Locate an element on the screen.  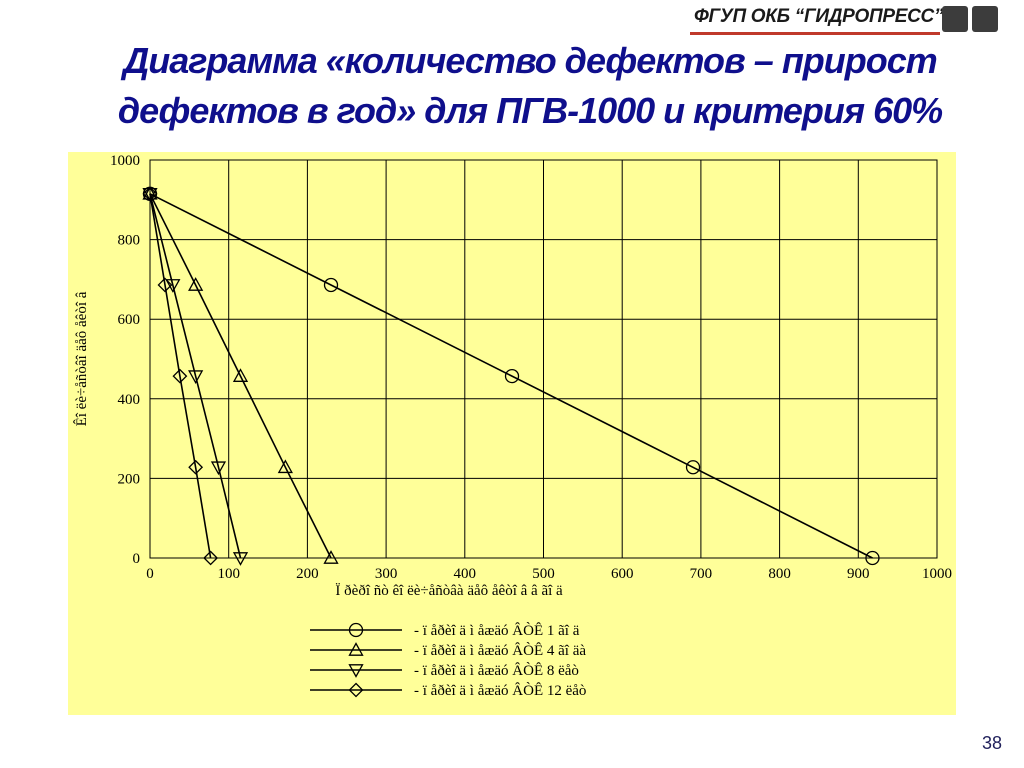
x-tick-label: 800 is located at coordinates (779, 574).